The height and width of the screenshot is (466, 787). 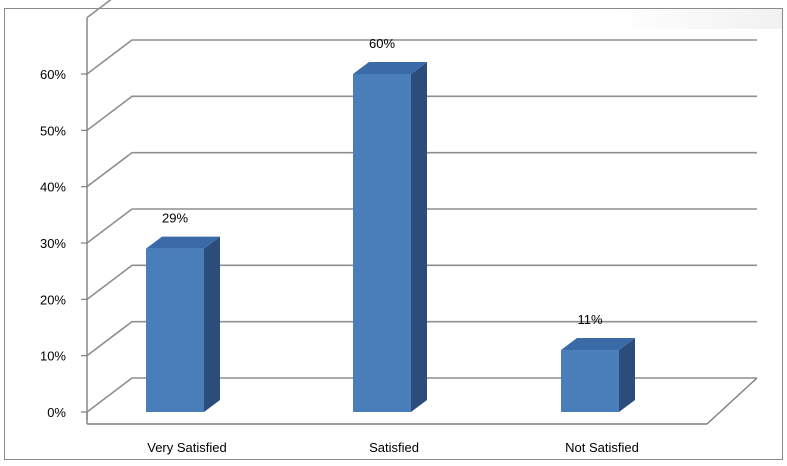 I want to click on floor-right-edge, so click(x=732, y=401).